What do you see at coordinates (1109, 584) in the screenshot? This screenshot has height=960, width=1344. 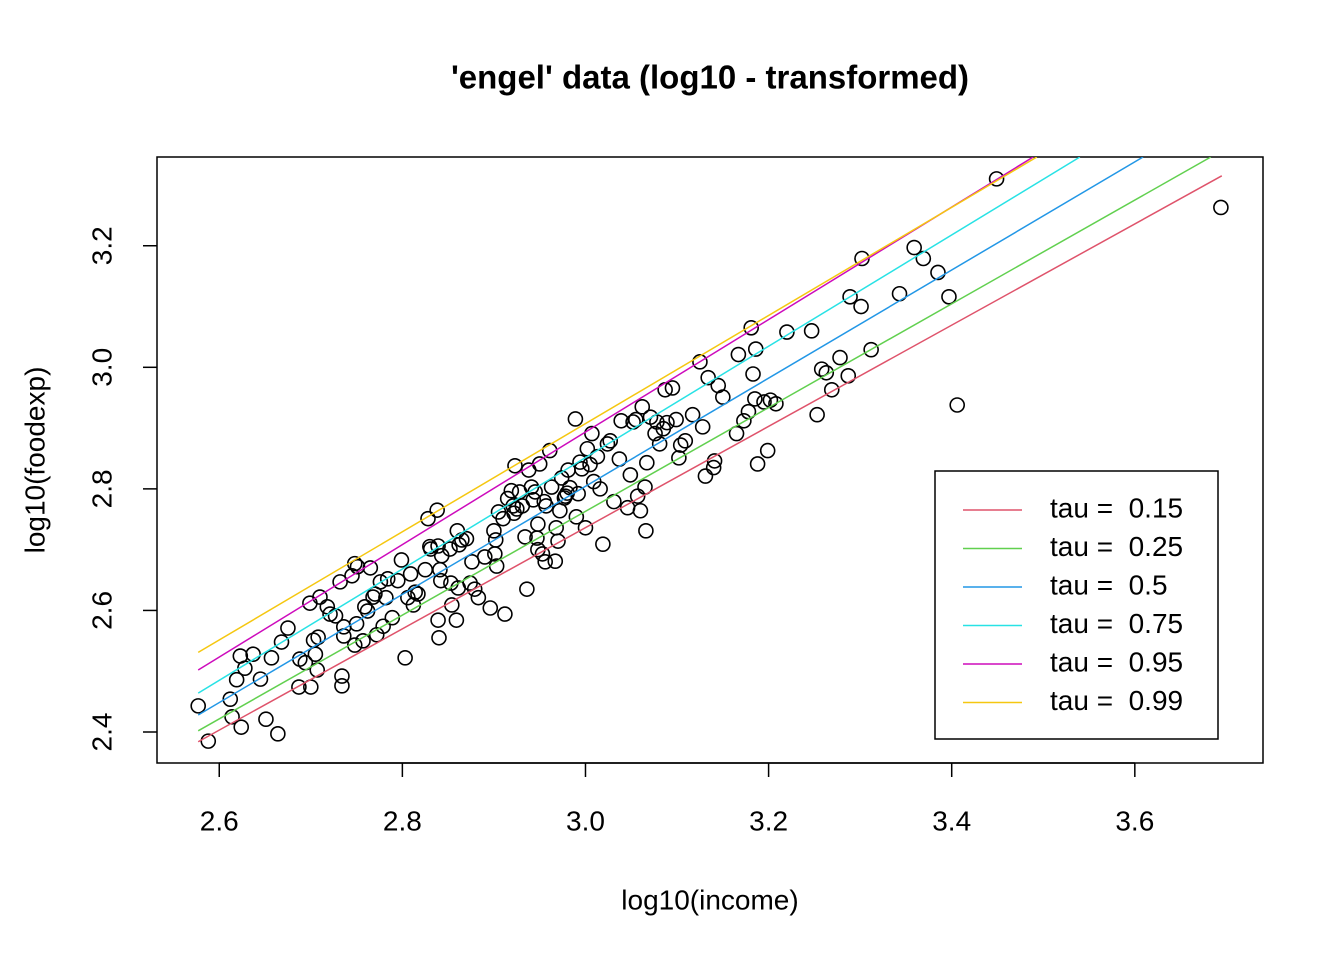 I see `legend-label: tau = 0.5` at bounding box center [1109, 584].